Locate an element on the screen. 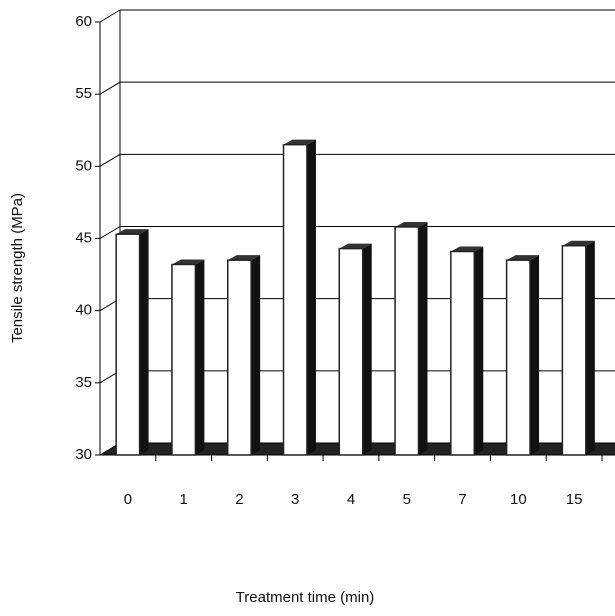 Image resolution: width=615 pixels, height=616 pixels. y-tick-label: 35 is located at coordinates (83, 382).